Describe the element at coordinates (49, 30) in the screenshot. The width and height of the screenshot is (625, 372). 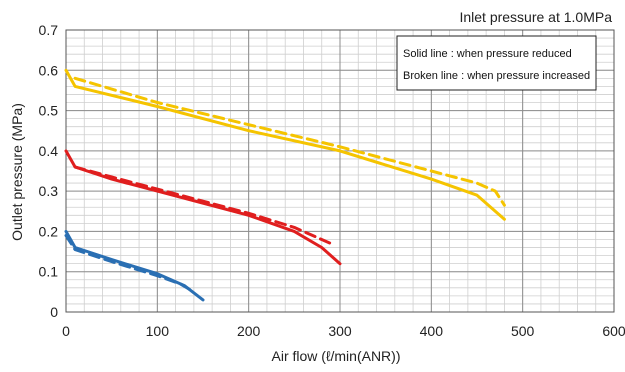
I see `y-tick-label: 0.7` at that location.